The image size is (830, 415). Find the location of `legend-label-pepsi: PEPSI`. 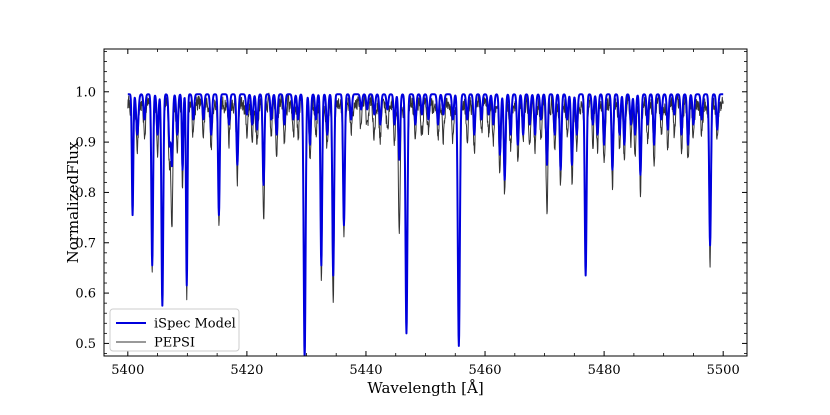

legend-label-pepsi: PEPSI is located at coordinates (174, 343).